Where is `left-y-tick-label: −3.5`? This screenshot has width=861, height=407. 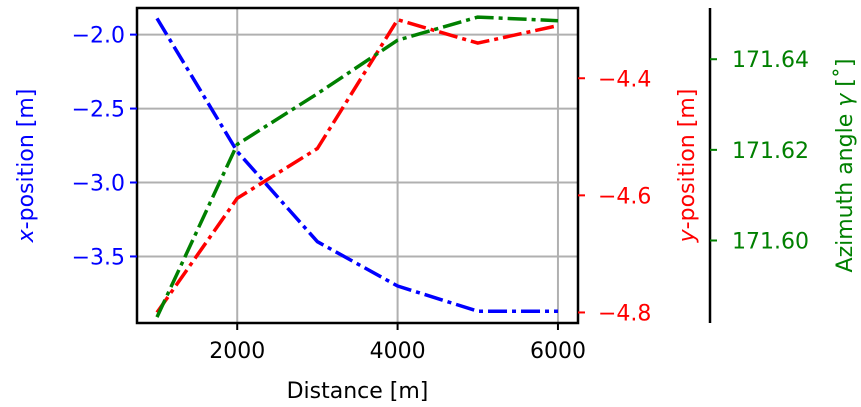
left-y-tick-label: −3.5 is located at coordinates (98, 257).